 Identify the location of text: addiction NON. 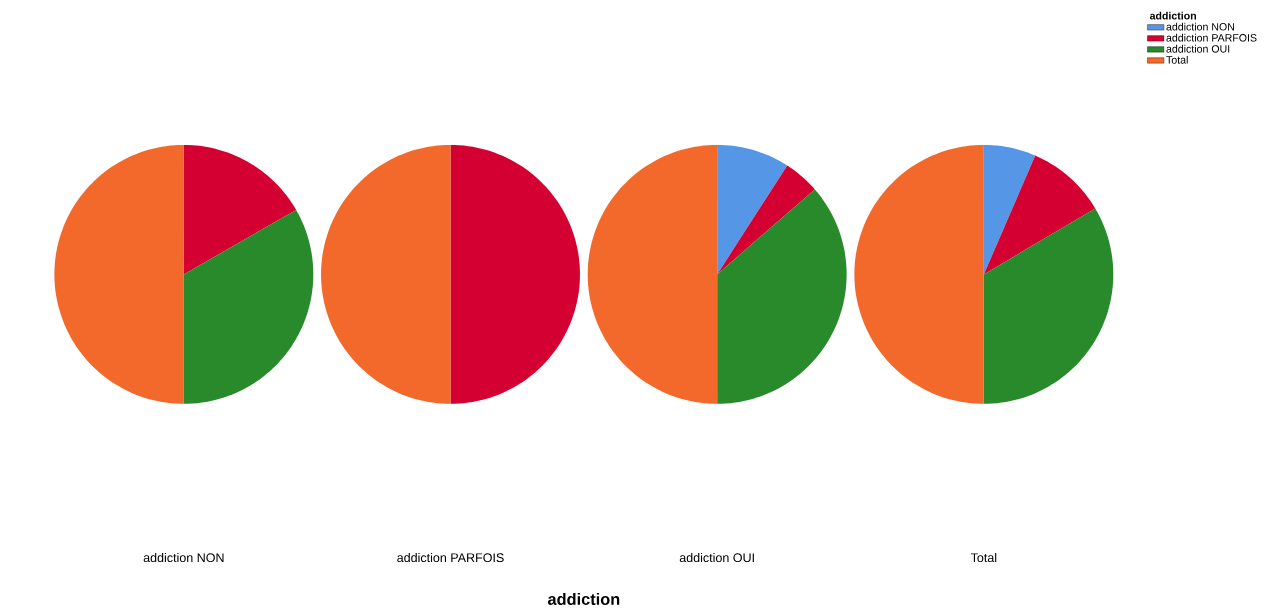
(183, 558).